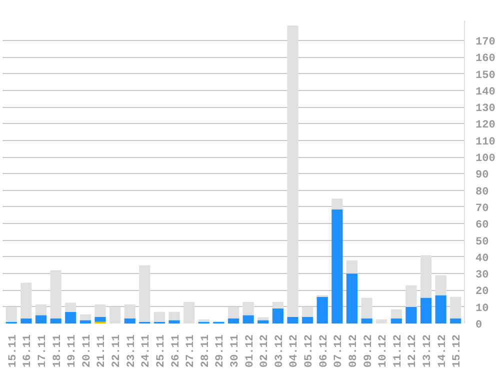 This screenshot has height=370, width=498. What do you see at coordinates (486, 142) in the screenshot?
I see `y-tick-label: 110` at bounding box center [486, 142].